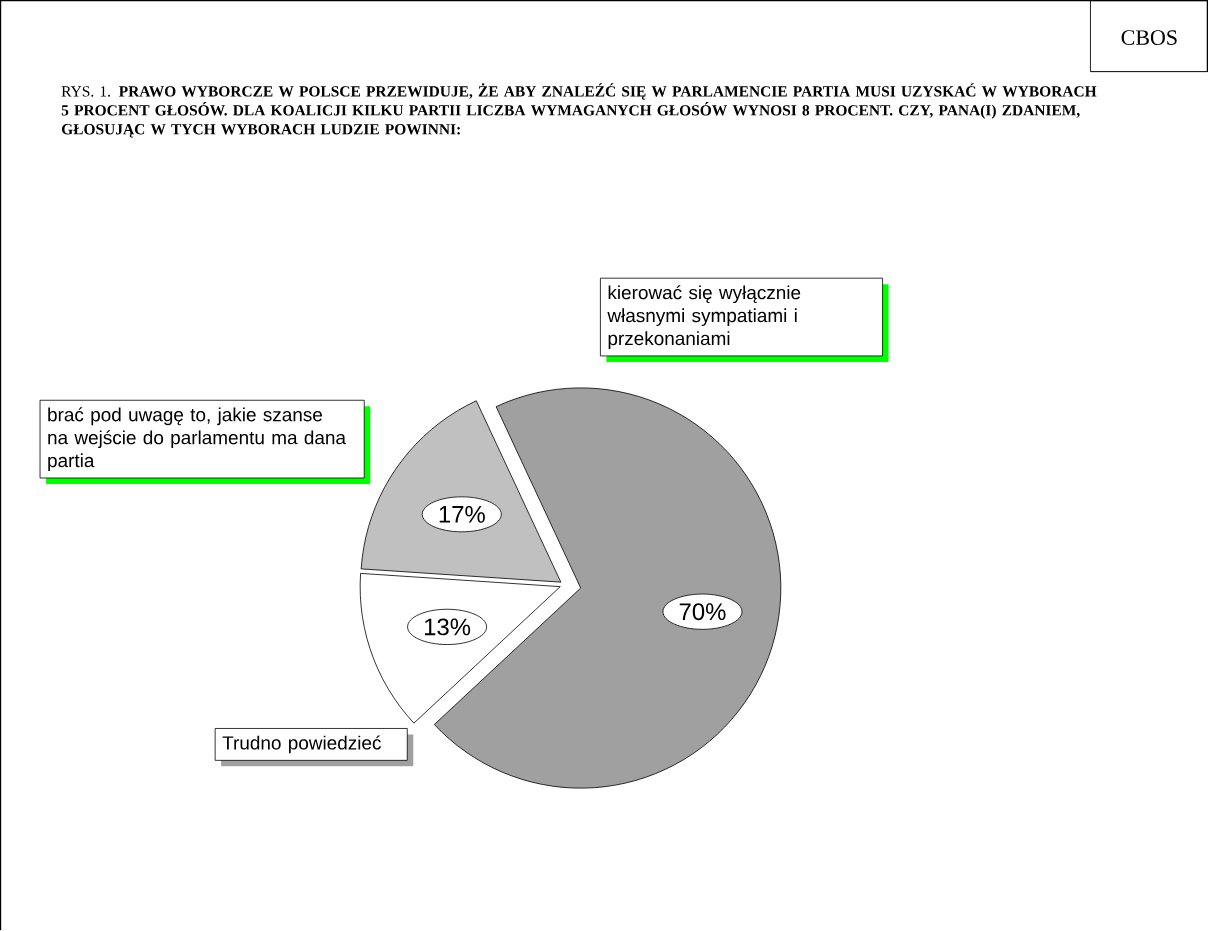 Image resolution: width=1208 pixels, height=931 pixels. I want to click on slice-label: brać pod uwagę to, jakie szanse na wejście do parlamentu ma dana partia, so click(197, 439).